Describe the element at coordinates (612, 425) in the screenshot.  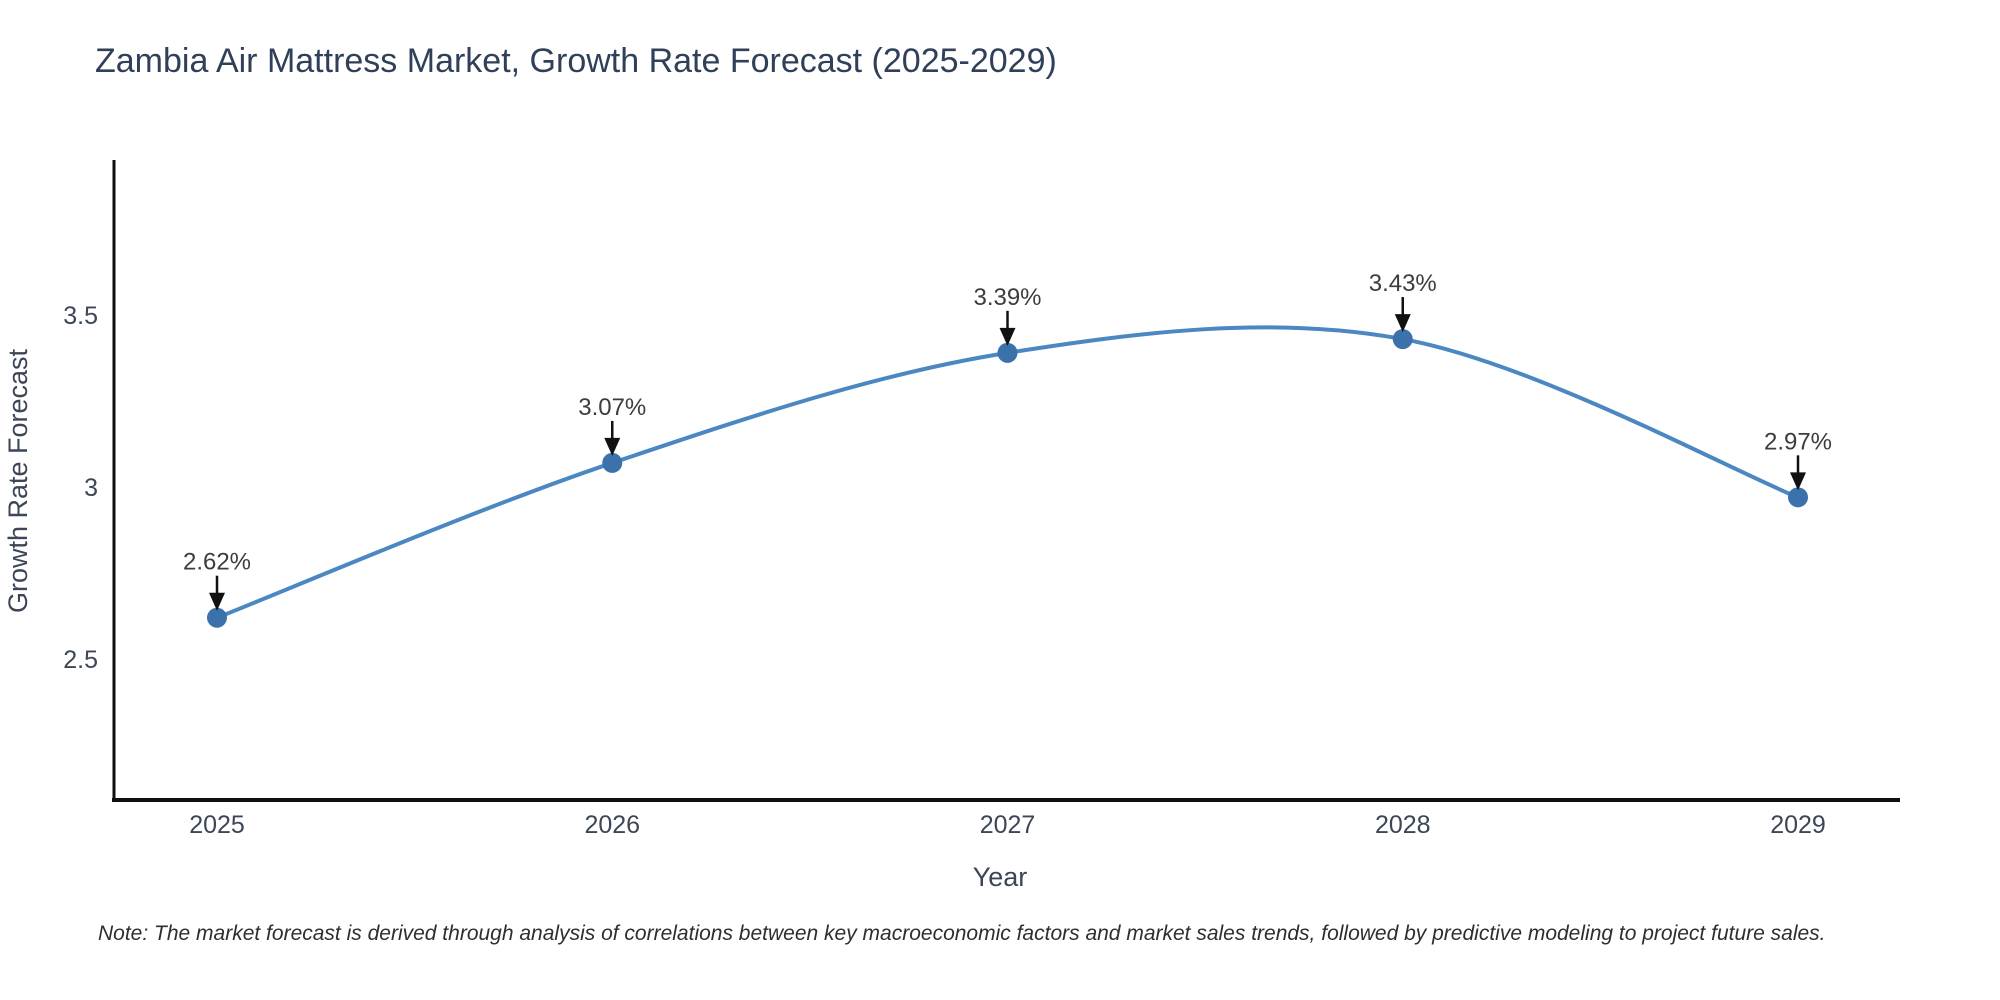
I see `data-point-annotation: 3.07%` at that location.